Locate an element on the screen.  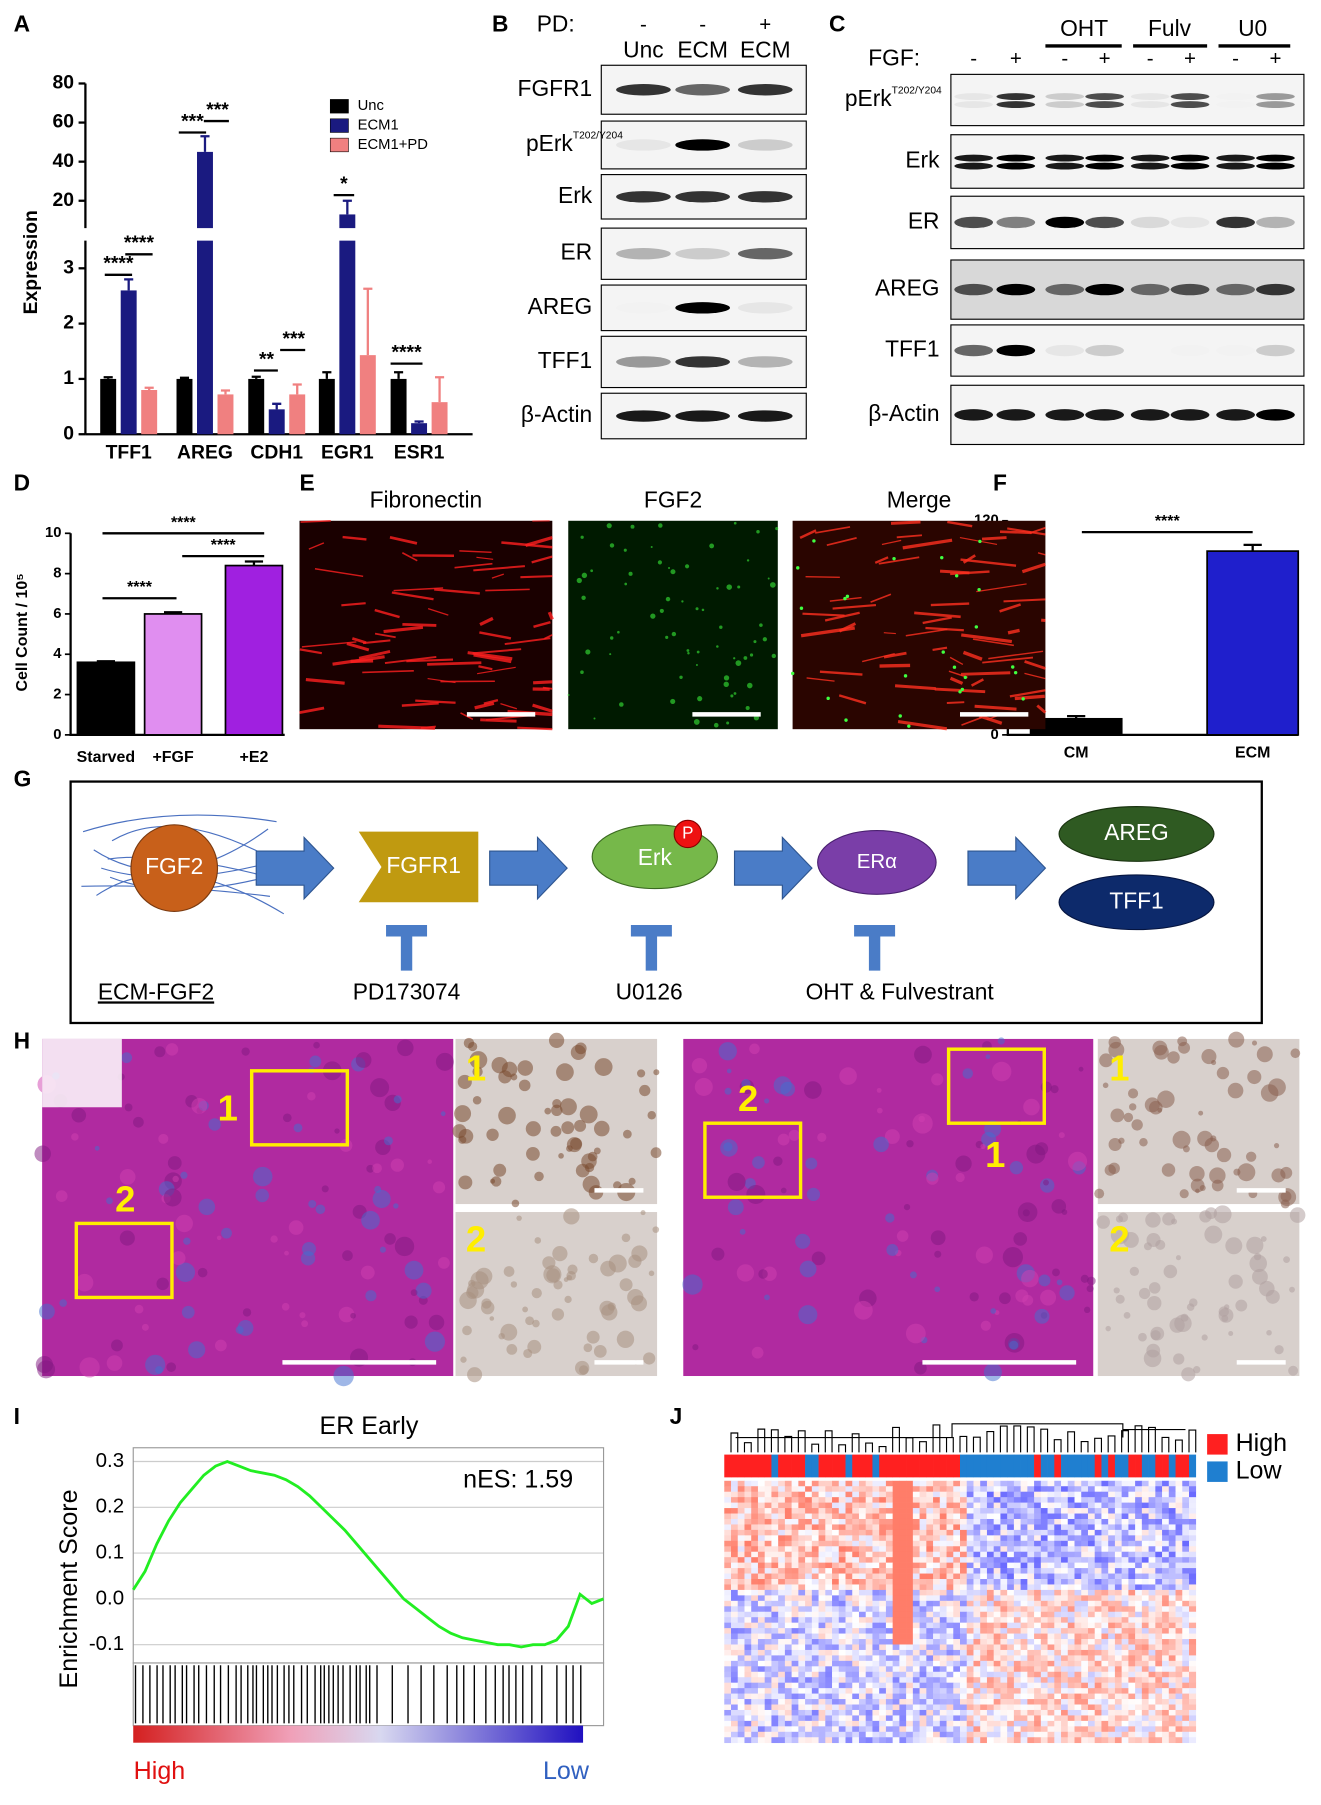
bar is located at coordinates (297, 414).